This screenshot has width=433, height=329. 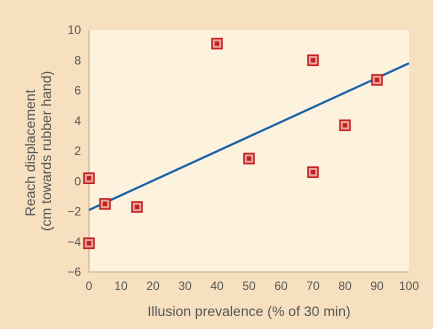 I want to click on x-tick-label: 100, so click(x=409, y=286).